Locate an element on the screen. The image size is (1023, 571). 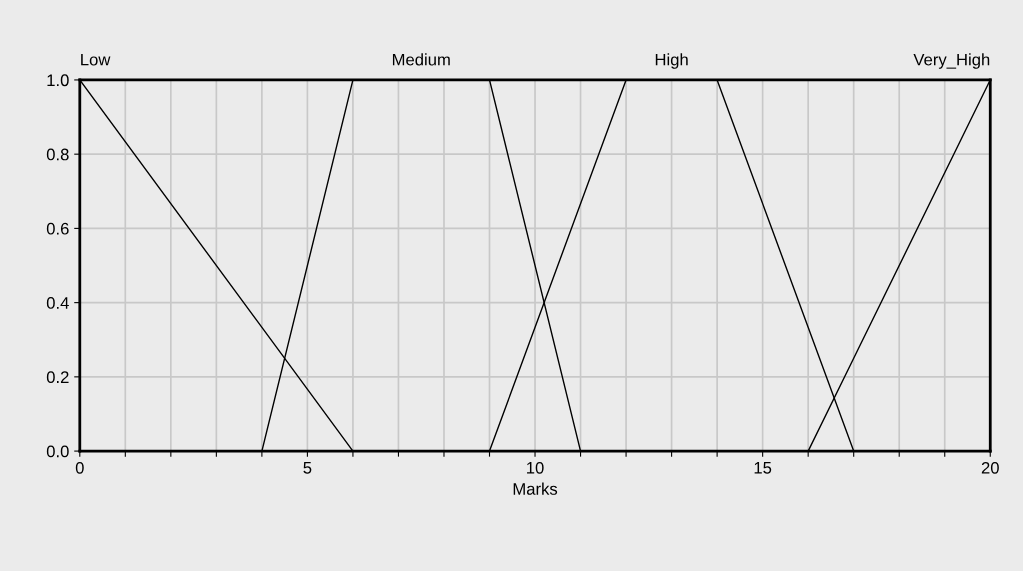
y-tick-label: 0.4 is located at coordinates (57, 303).